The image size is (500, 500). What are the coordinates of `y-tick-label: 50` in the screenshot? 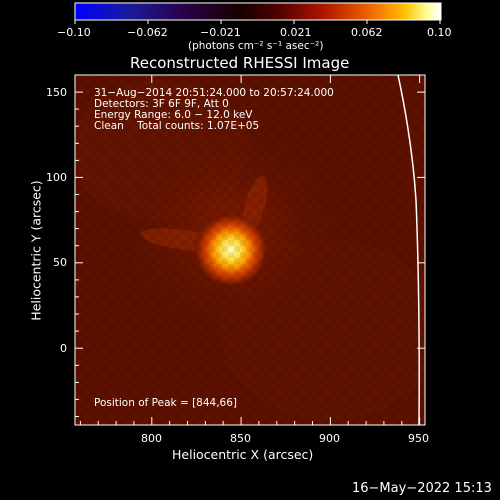 It's located at (60, 262).